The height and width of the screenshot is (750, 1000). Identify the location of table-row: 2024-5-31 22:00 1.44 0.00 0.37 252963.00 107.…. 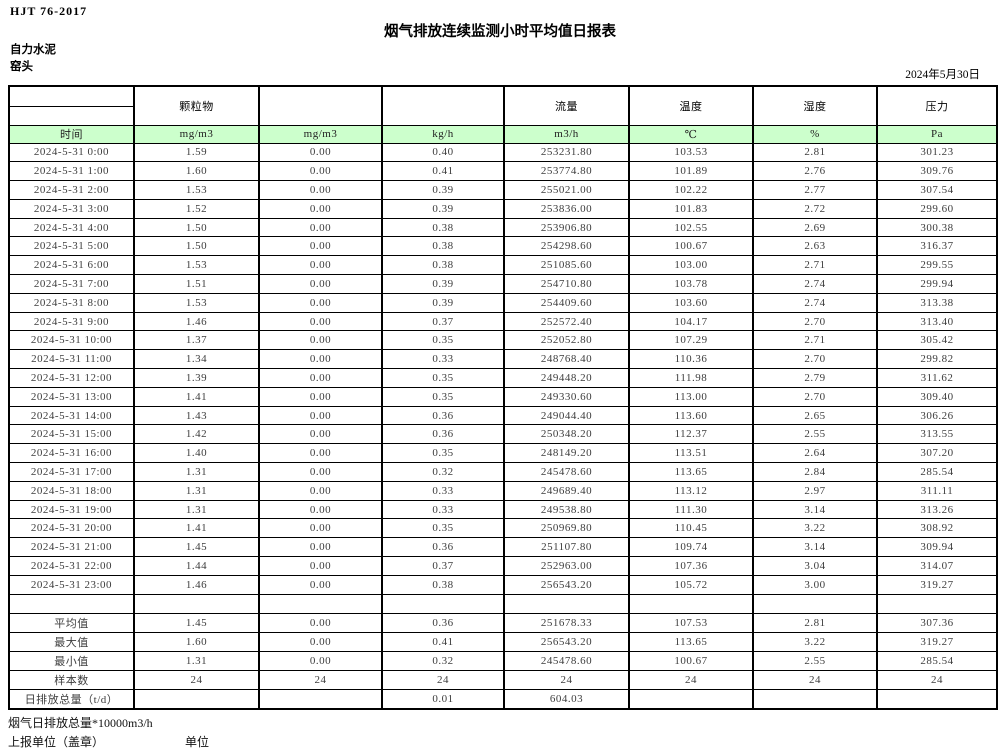
(503, 566).